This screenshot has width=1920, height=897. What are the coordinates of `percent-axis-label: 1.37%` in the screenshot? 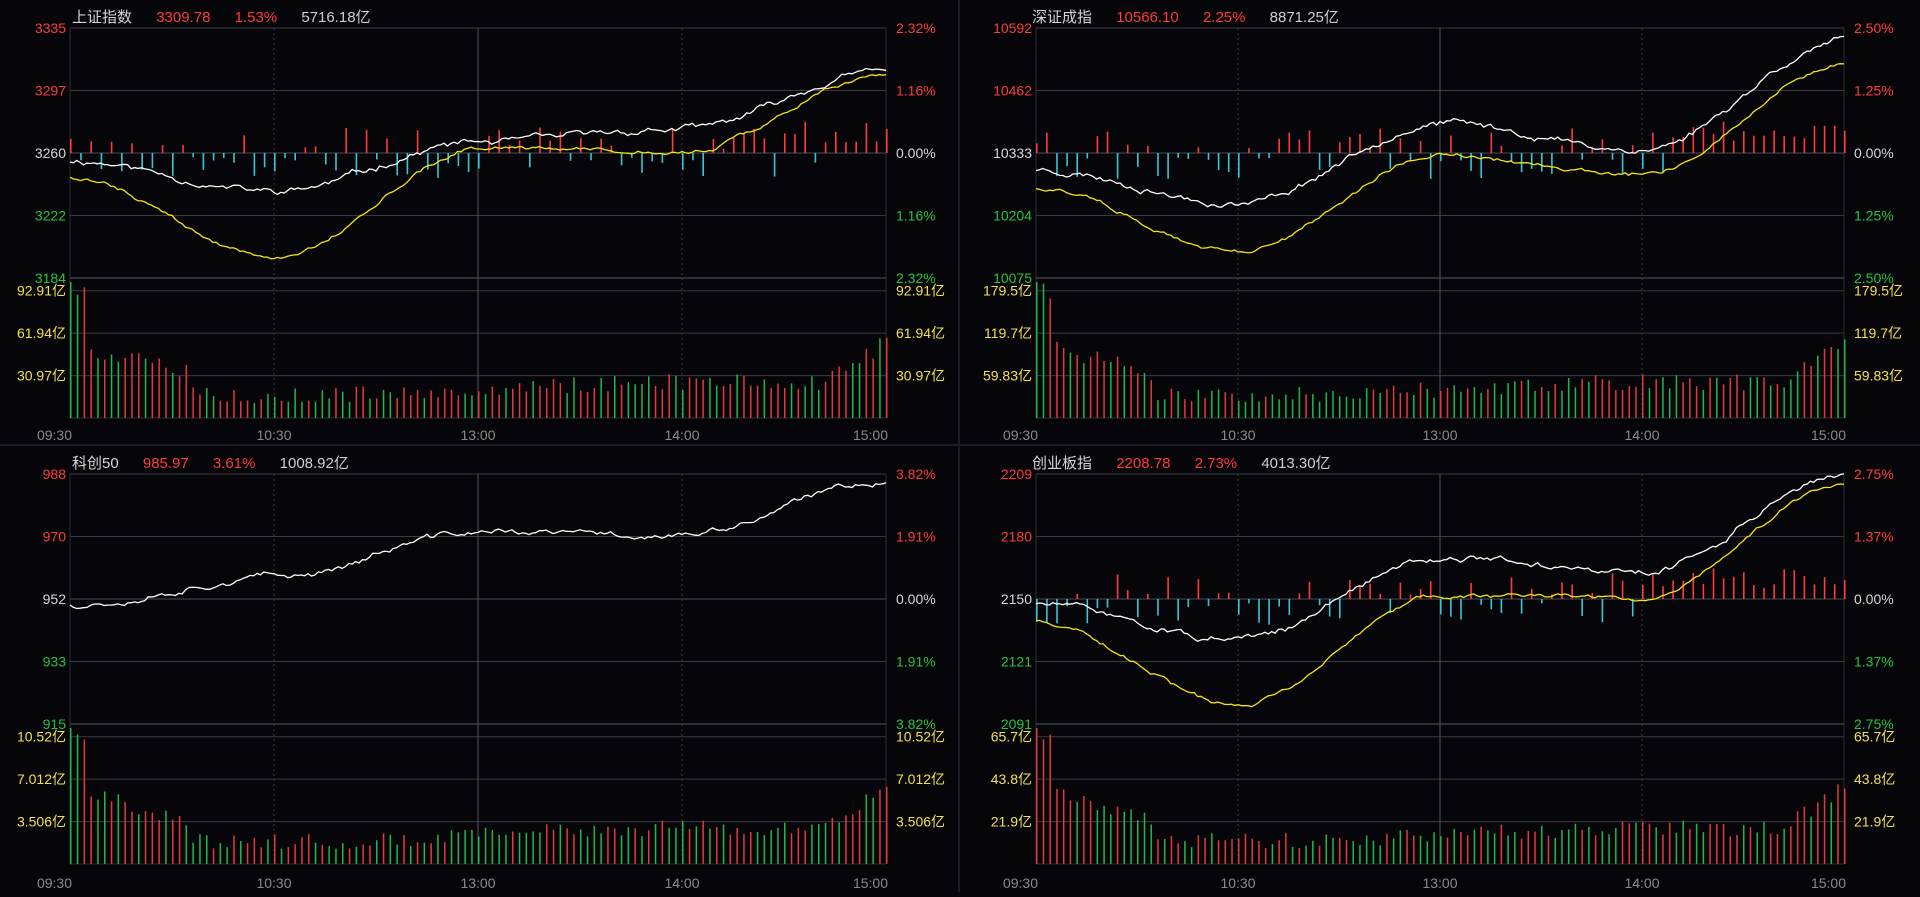 It's located at (1874, 662).